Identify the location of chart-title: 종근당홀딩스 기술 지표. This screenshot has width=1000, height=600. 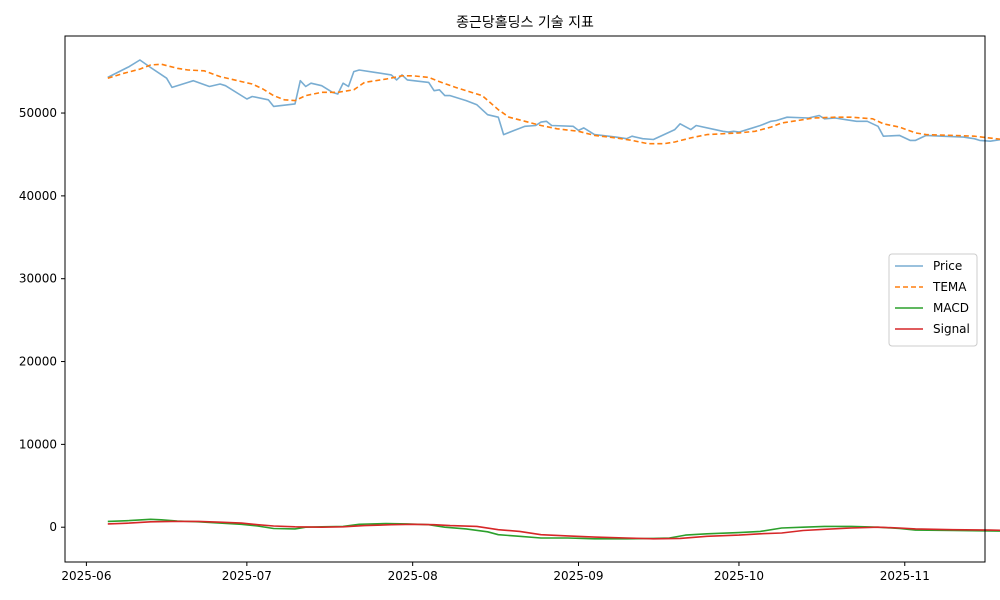
(525, 23).